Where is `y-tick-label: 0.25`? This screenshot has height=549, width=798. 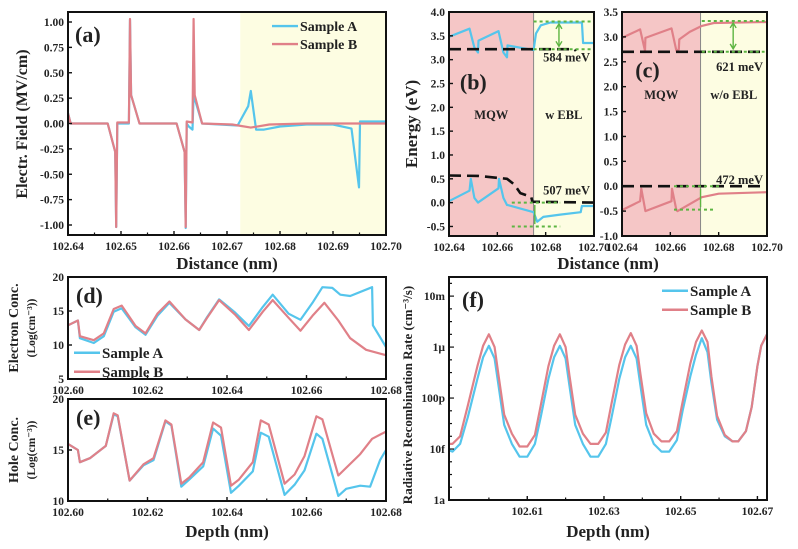 y-tick-label: 0.25 is located at coordinates (54, 99).